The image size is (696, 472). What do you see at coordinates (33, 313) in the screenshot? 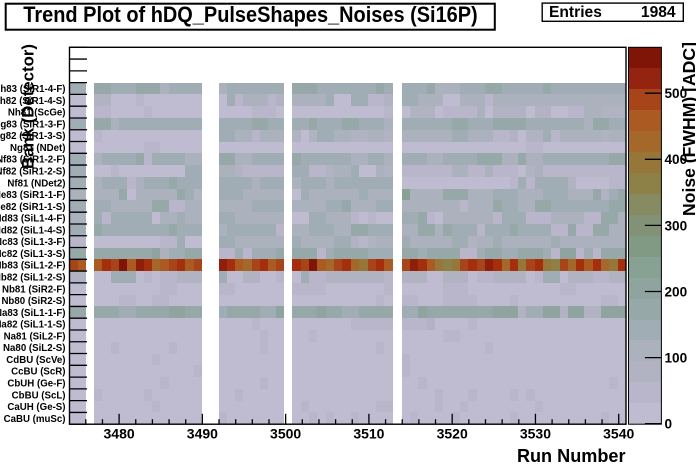
I see `svg-text: Na83 (SiL1-1-F)` at bounding box center [33, 313].